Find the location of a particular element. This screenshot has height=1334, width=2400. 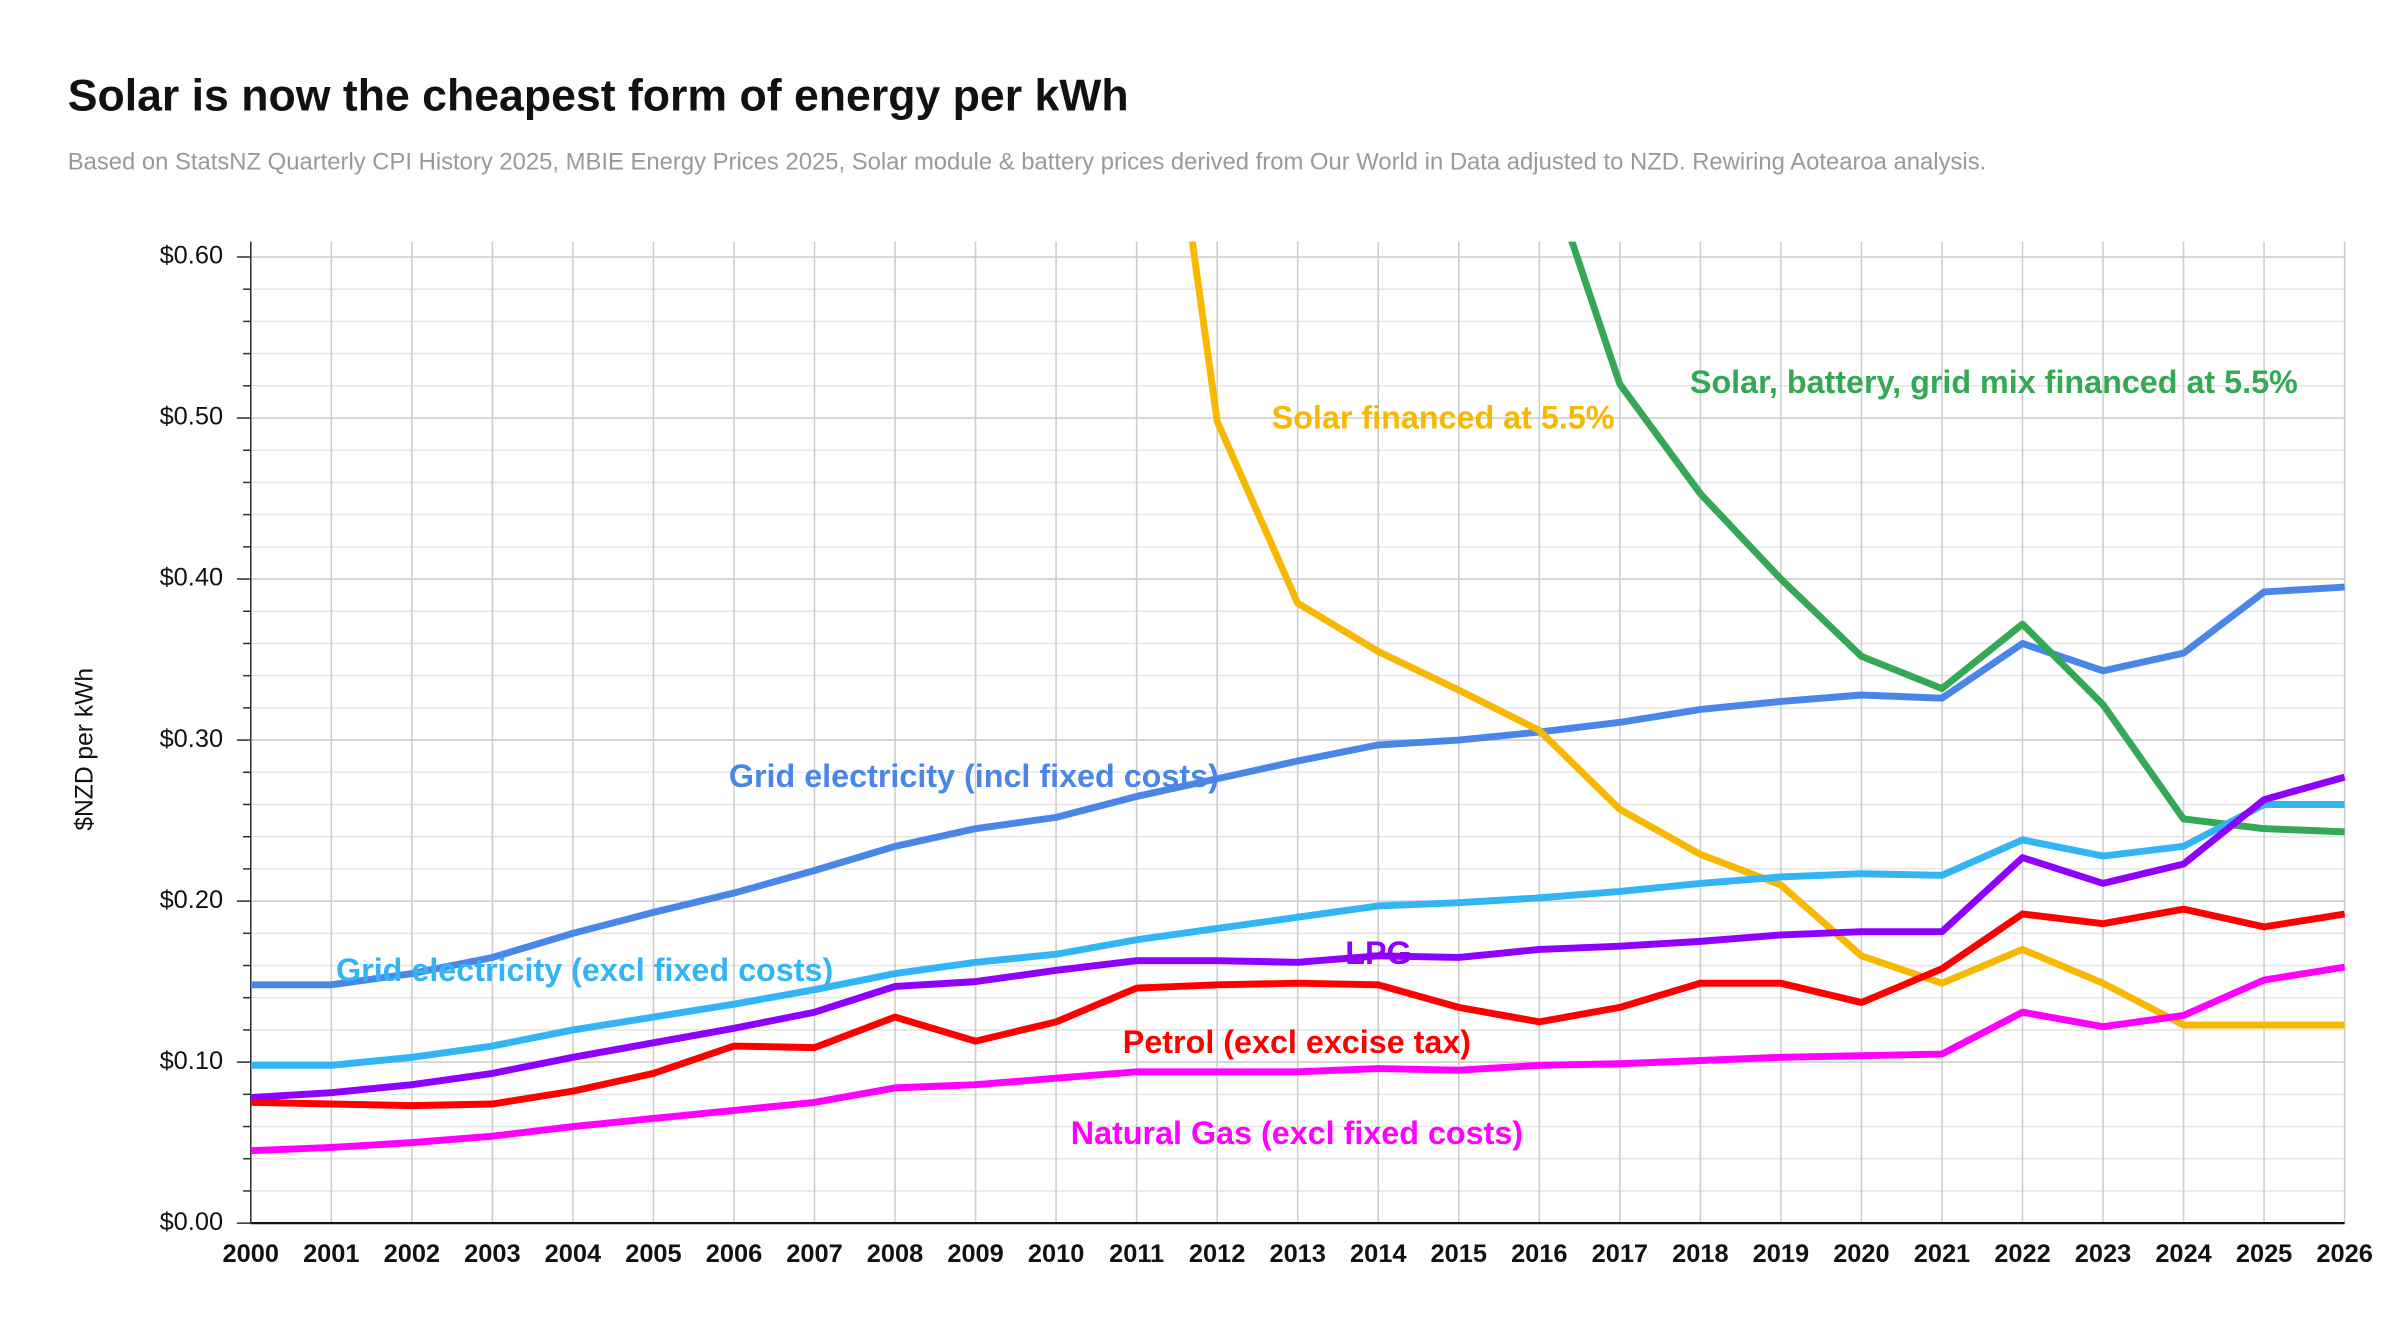

x-tick-label: 2025 is located at coordinates (2264, 1254).